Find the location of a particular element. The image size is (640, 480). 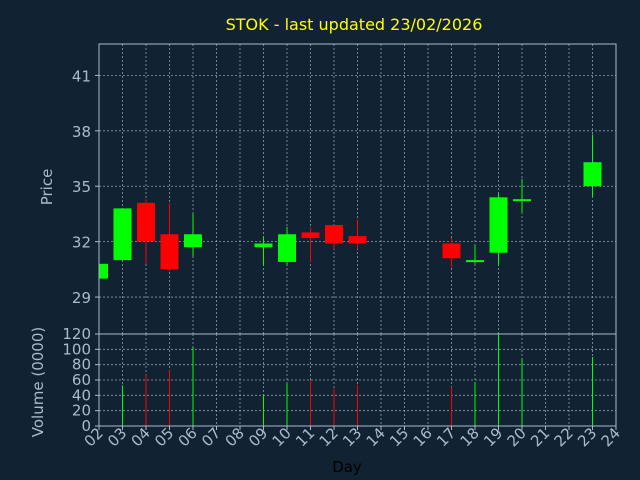

volume-tick-label: 100 is located at coordinates (76, 349).